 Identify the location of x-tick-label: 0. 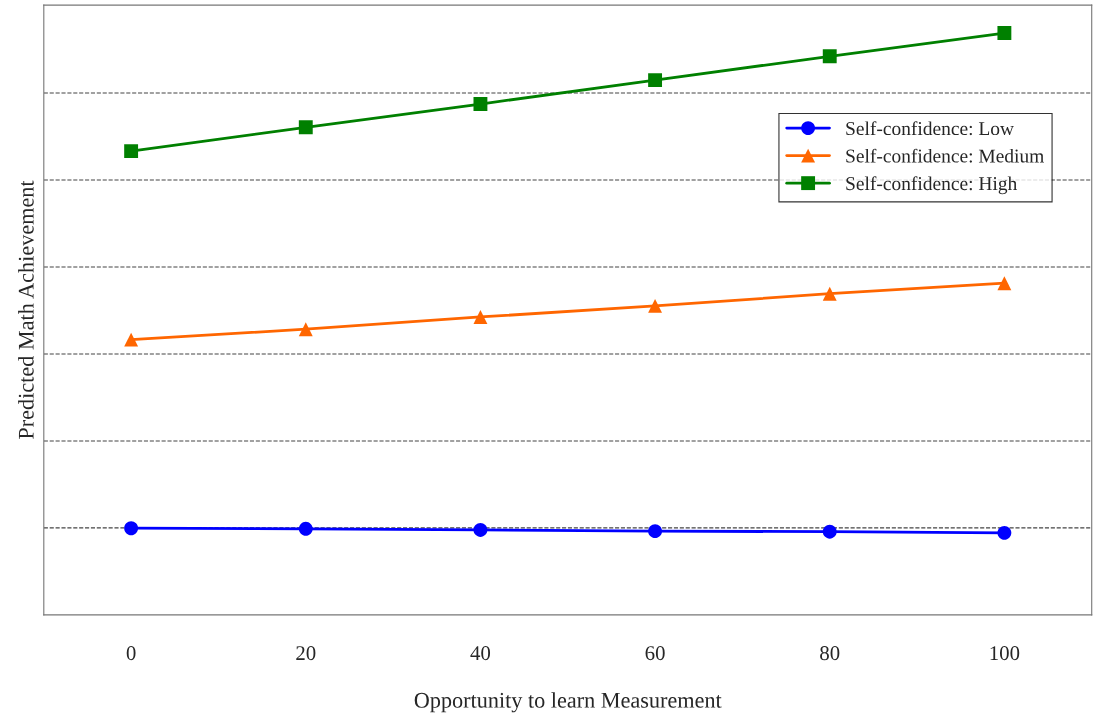
(131, 653).